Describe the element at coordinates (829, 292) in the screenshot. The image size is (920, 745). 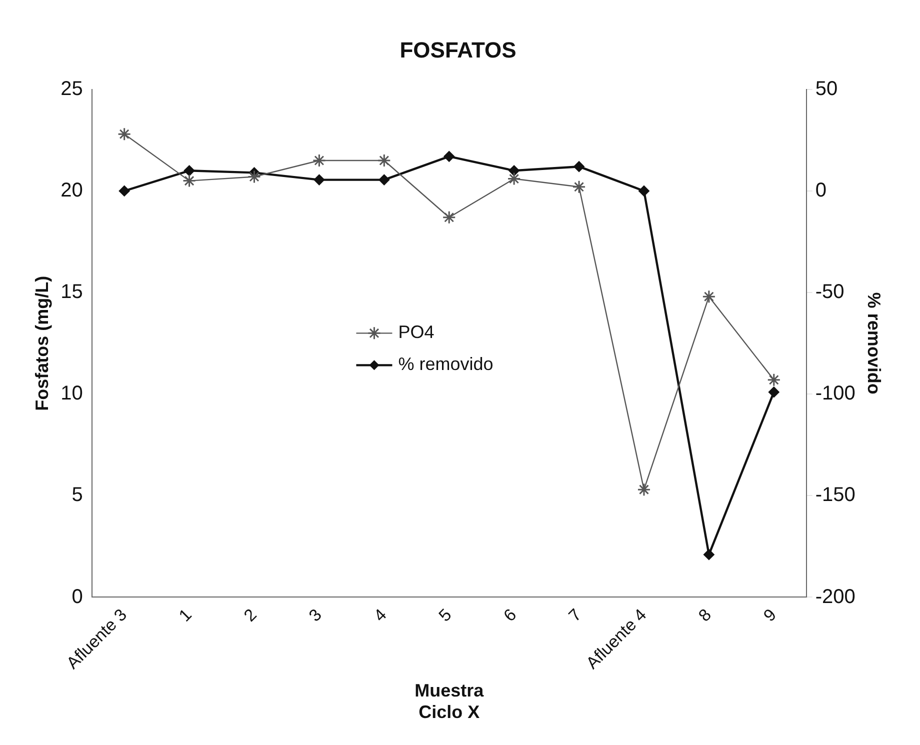
I see `y2-tick-label: -50` at that location.